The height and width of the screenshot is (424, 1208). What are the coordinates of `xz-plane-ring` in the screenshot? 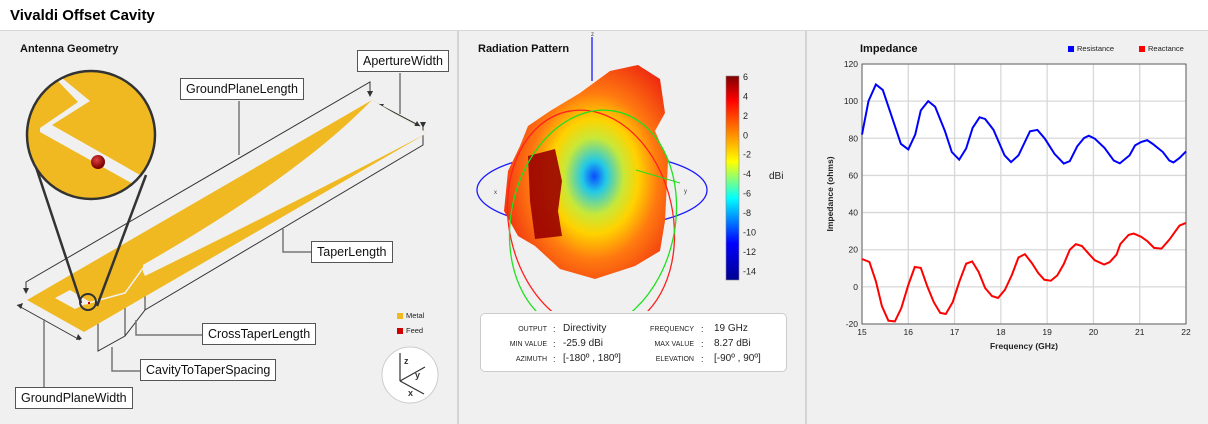 It's located at (591, 210).